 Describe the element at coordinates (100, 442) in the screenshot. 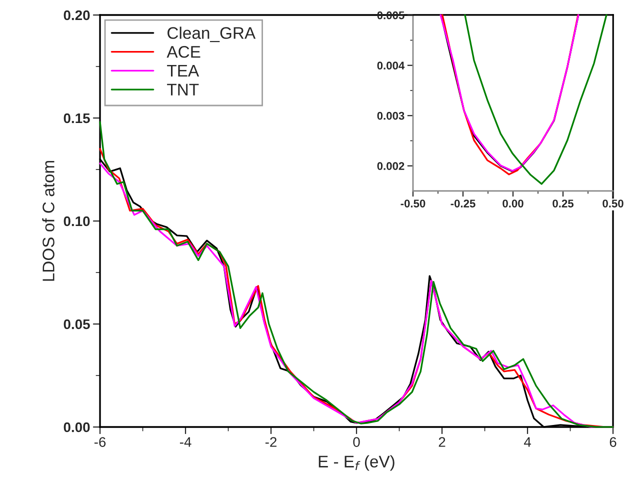

I see `x-tick-label: -6` at that location.